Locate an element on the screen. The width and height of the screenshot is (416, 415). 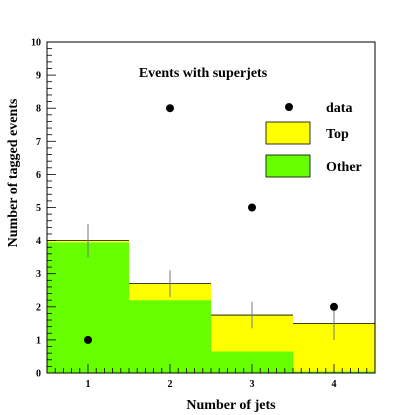
x-tick-label-1: 1 is located at coordinates (88, 384).